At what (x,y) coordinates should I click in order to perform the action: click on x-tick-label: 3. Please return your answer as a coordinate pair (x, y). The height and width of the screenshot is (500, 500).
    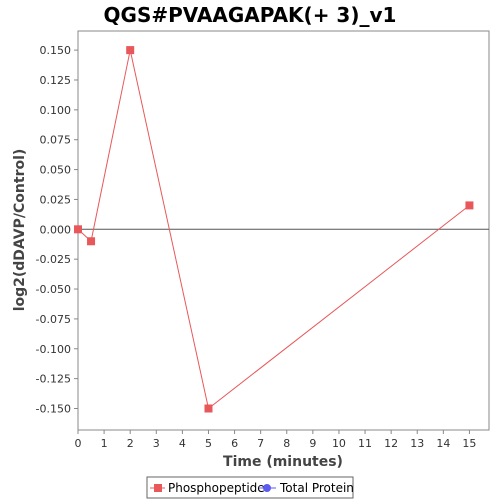
    Looking at the image, I should click on (156, 443).